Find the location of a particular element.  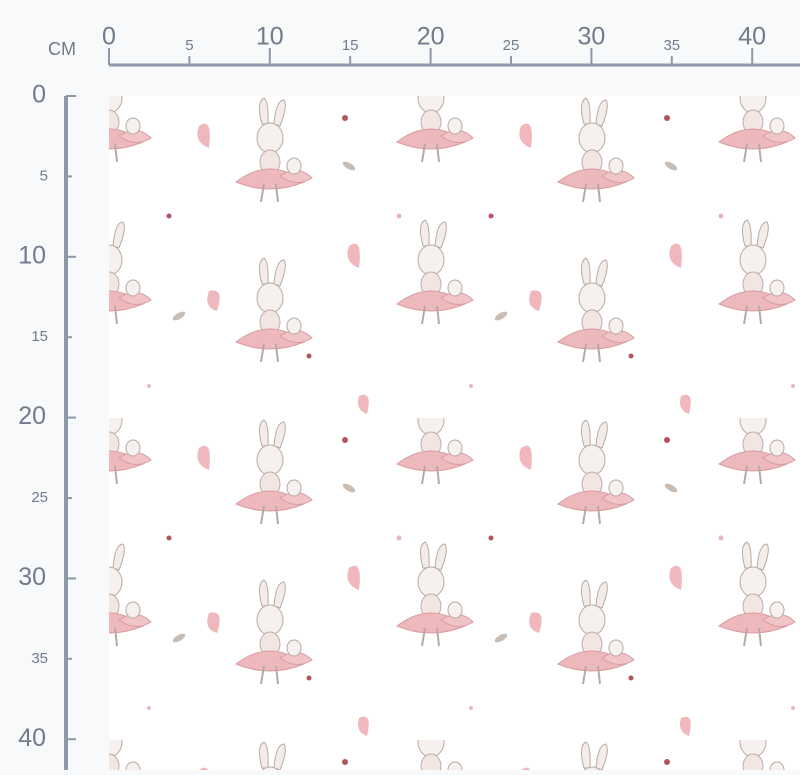

x-tick-label: 40 is located at coordinates (752, 37).